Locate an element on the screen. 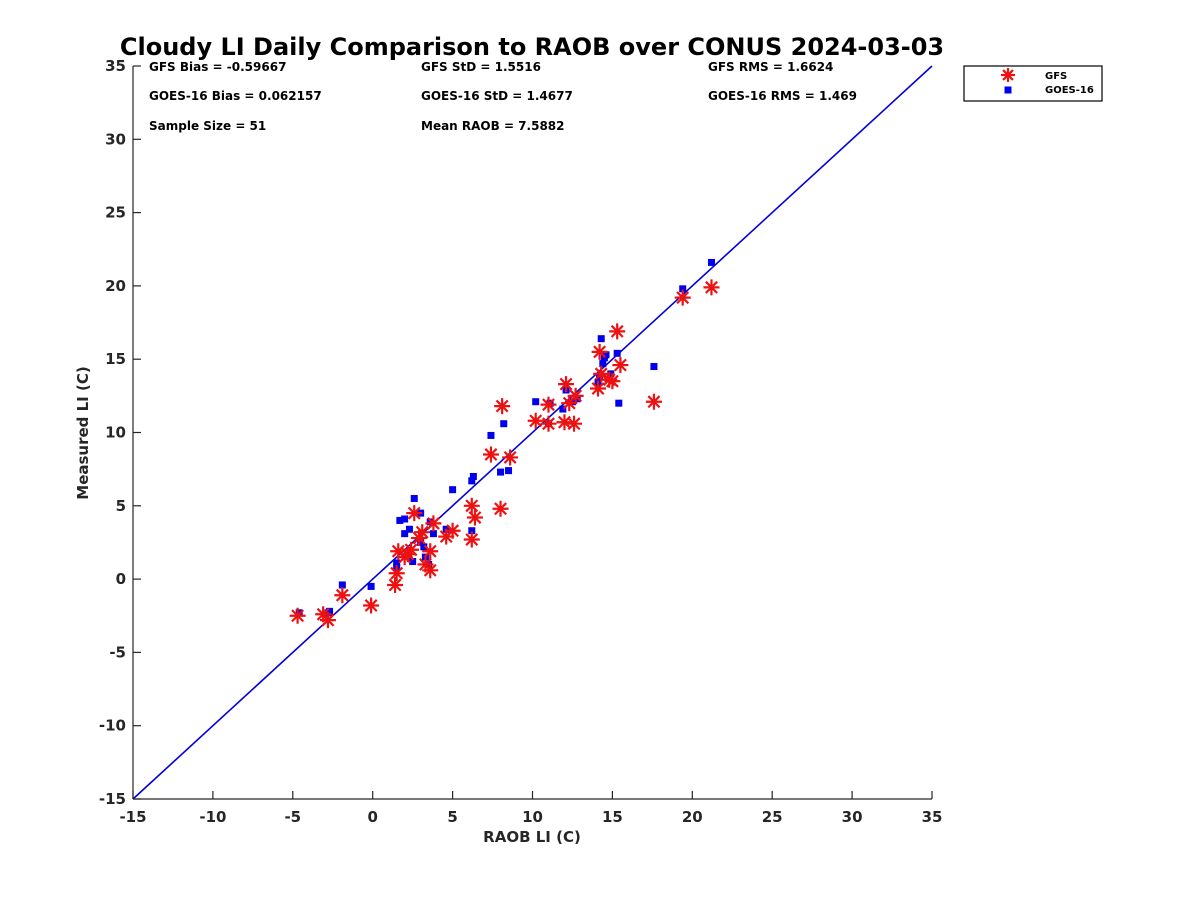  y-axis-ticks: -15 -10 -5 0 5 10 15 20 25 30 35 is located at coordinates (120, 432).